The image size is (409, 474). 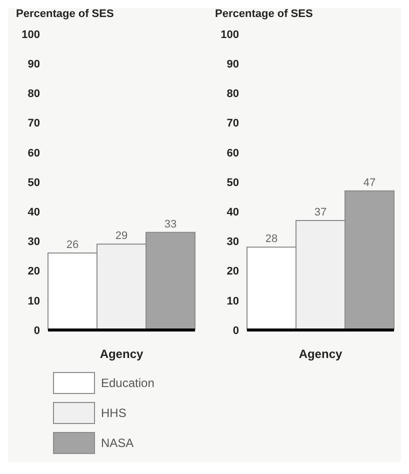 What do you see at coordinates (320, 212) in the screenshot?
I see `data-label: 37` at bounding box center [320, 212].